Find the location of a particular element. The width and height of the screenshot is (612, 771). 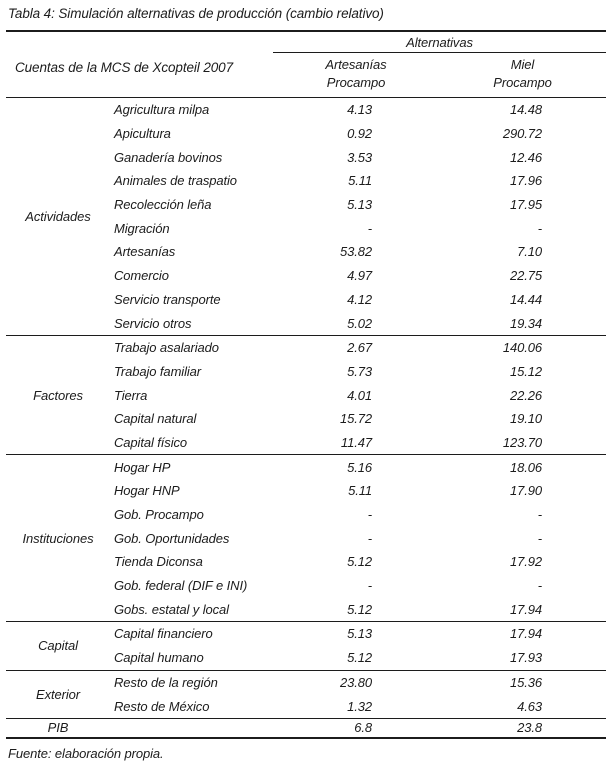

value-artesanias: 23.80 is located at coordinates (355, 682).